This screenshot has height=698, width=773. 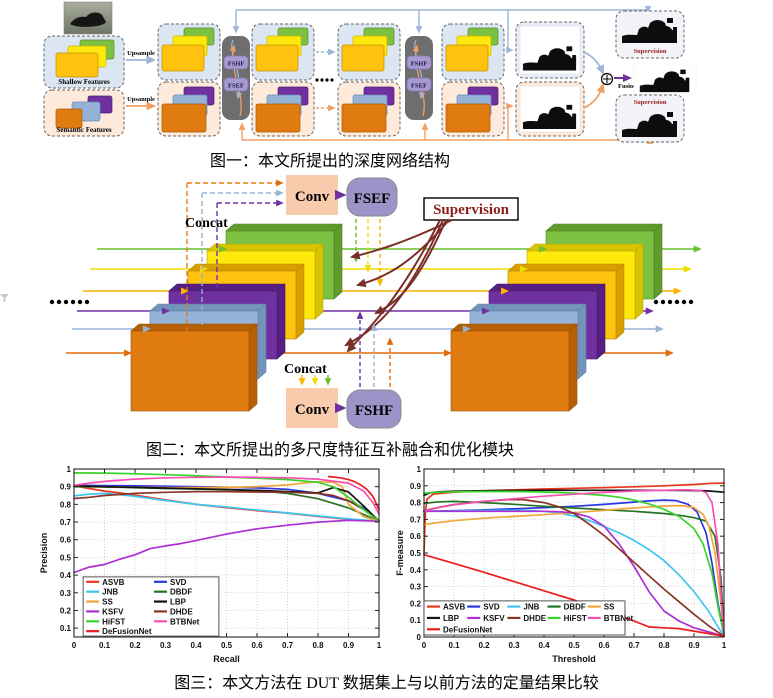 What do you see at coordinates (69, 469) in the screenshot?
I see `y-tick-label: 1` at bounding box center [69, 469].